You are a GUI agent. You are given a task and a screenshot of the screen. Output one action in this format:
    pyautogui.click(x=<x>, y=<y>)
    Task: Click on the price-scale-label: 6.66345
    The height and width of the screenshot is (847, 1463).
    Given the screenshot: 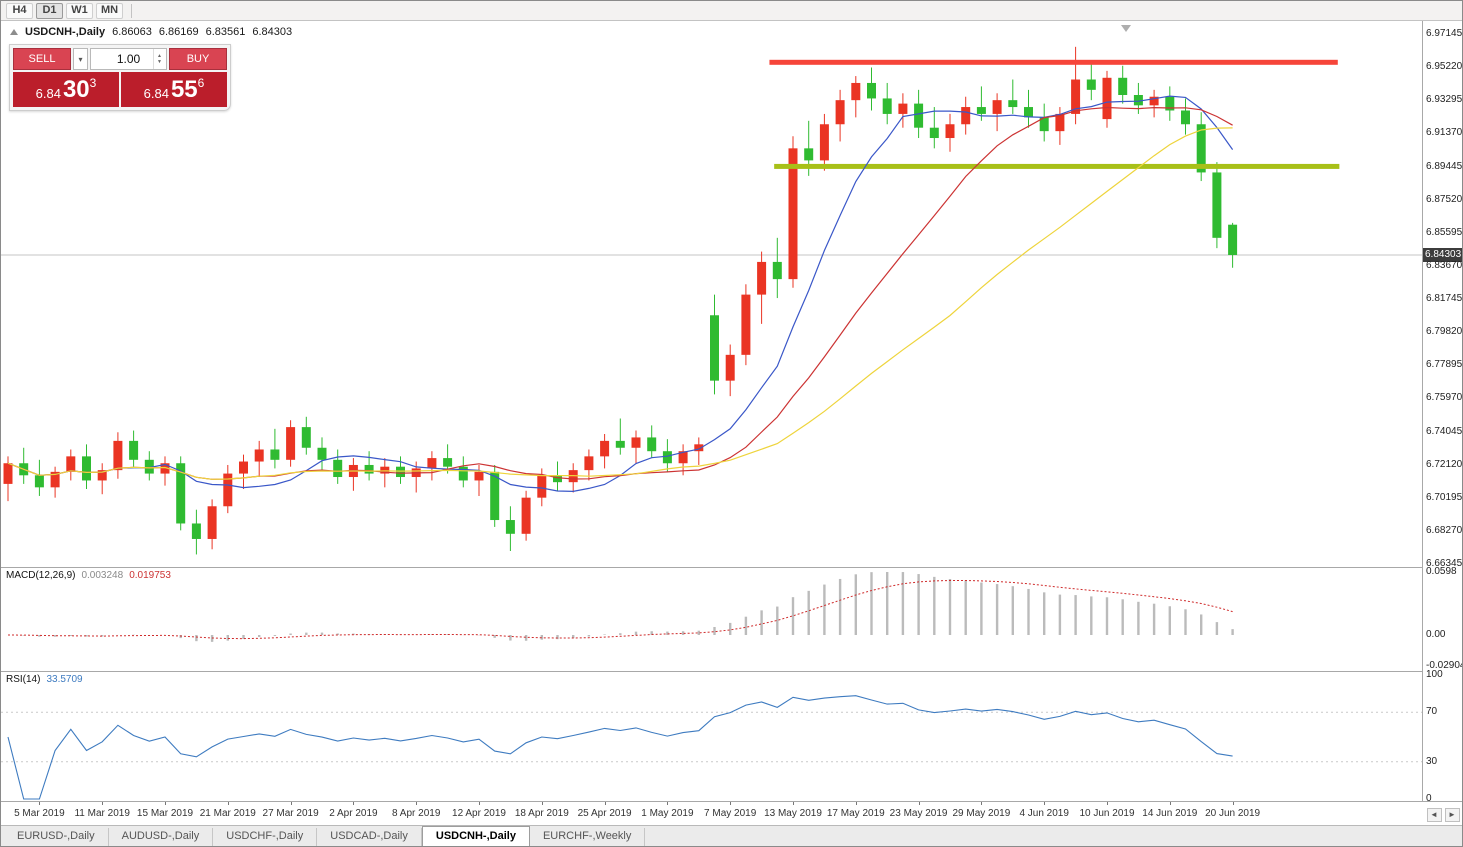 What is the action you would take?
    pyautogui.click(x=1444, y=563)
    